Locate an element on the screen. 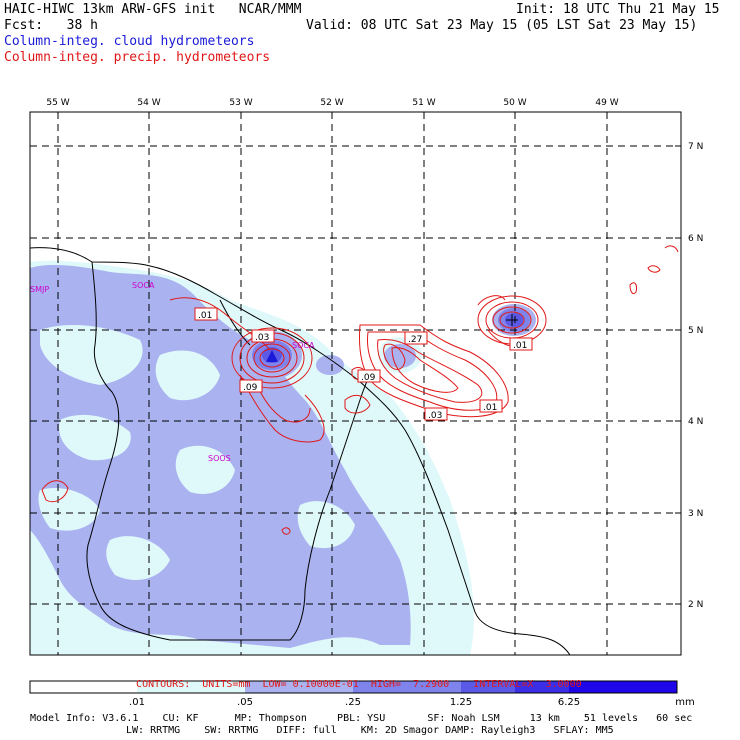  lat-label-7n: 7 N is located at coordinates (695, 147).